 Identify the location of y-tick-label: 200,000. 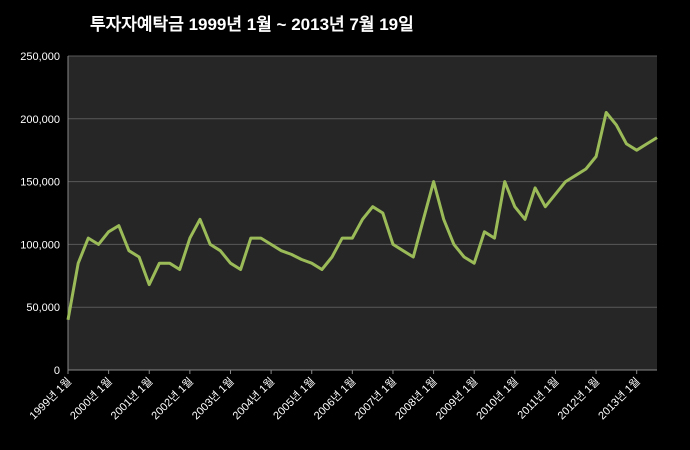
(40, 120).